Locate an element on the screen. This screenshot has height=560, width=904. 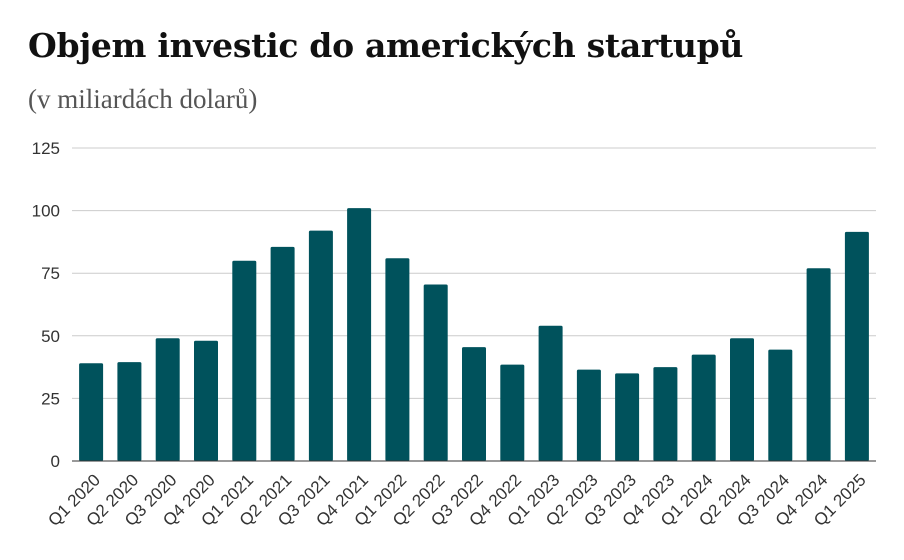
chart-subtitle: (v miliardách dolarů) is located at coordinates (143, 99).